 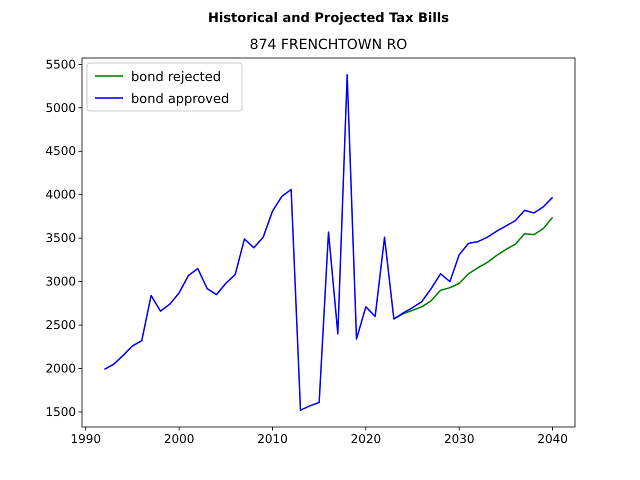 What do you see at coordinates (60, 369) in the screenshot?
I see `y-tick-label: 2000` at bounding box center [60, 369].